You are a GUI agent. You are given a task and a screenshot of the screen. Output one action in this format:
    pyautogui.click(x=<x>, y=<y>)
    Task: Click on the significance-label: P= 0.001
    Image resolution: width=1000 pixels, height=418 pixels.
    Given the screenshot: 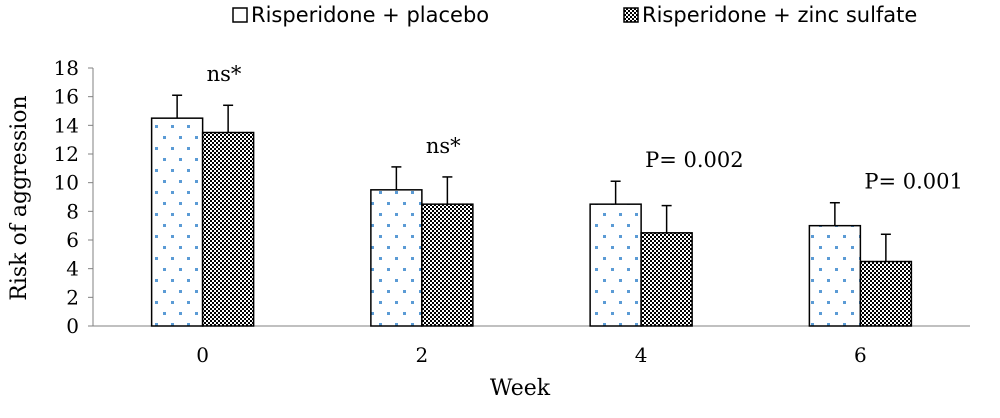 What is the action you would take?
    pyautogui.click(x=913, y=182)
    